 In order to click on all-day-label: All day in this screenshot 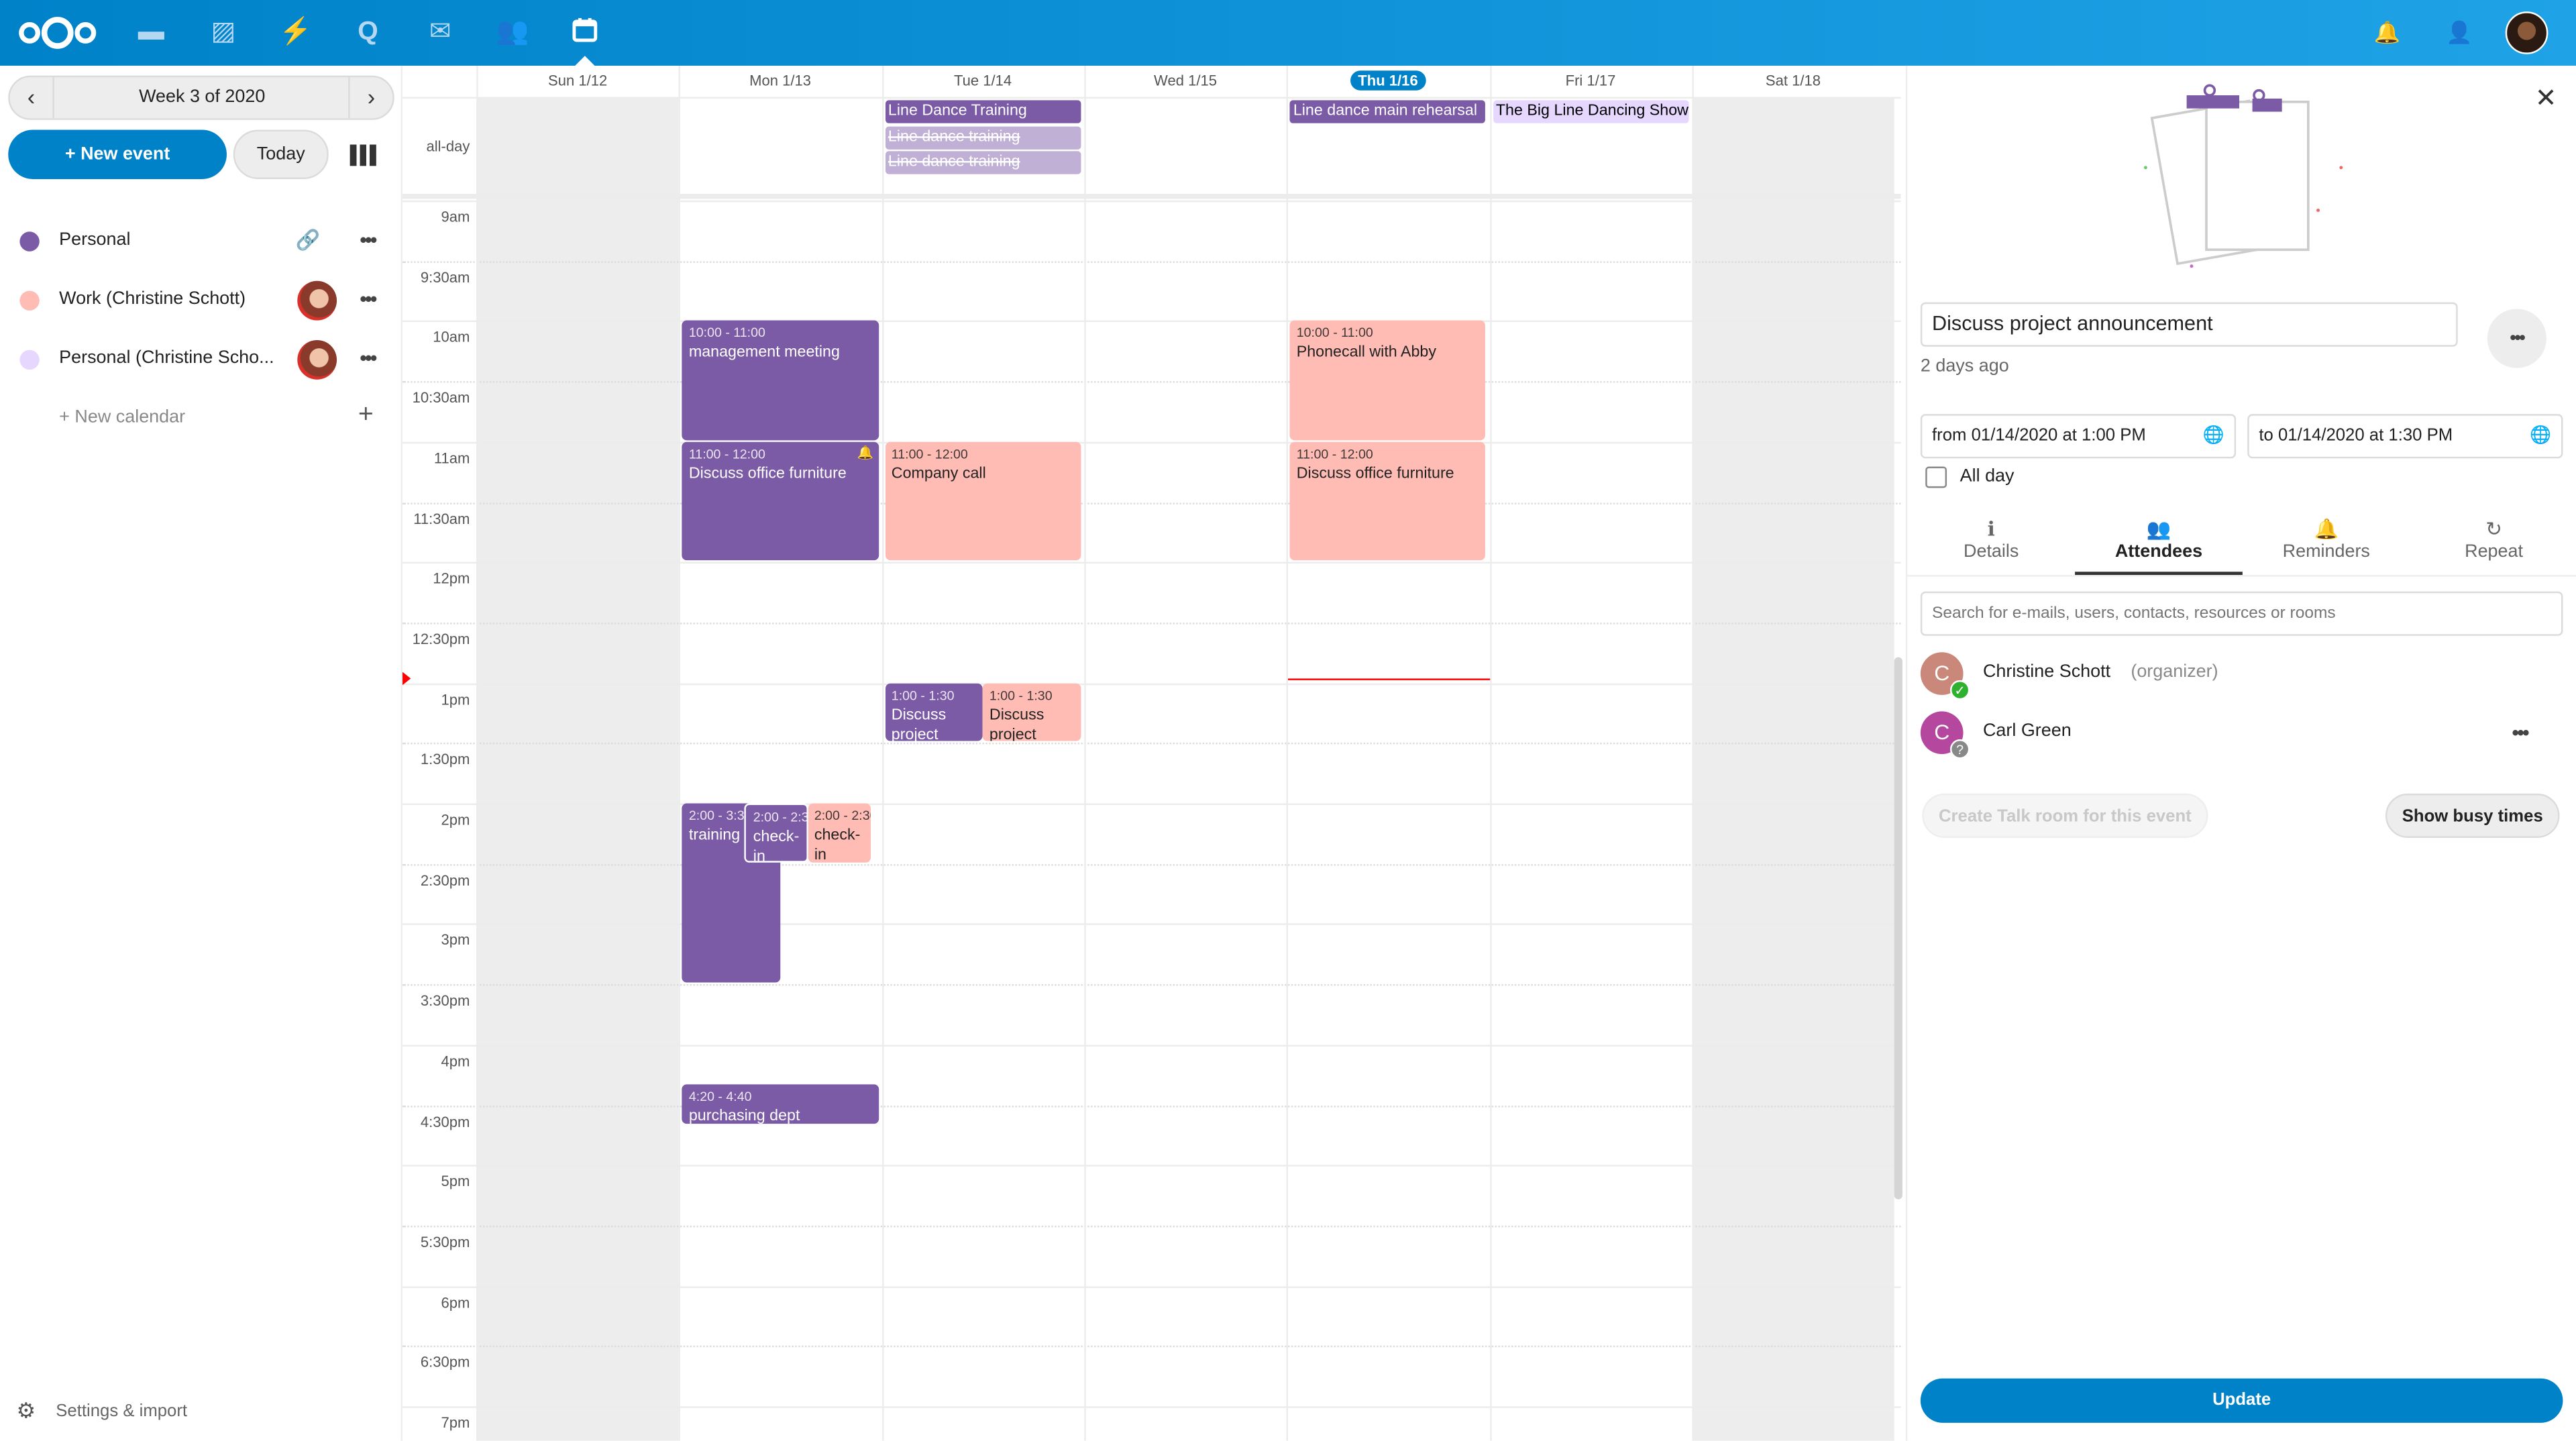, I will do `click(1987, 476)`.